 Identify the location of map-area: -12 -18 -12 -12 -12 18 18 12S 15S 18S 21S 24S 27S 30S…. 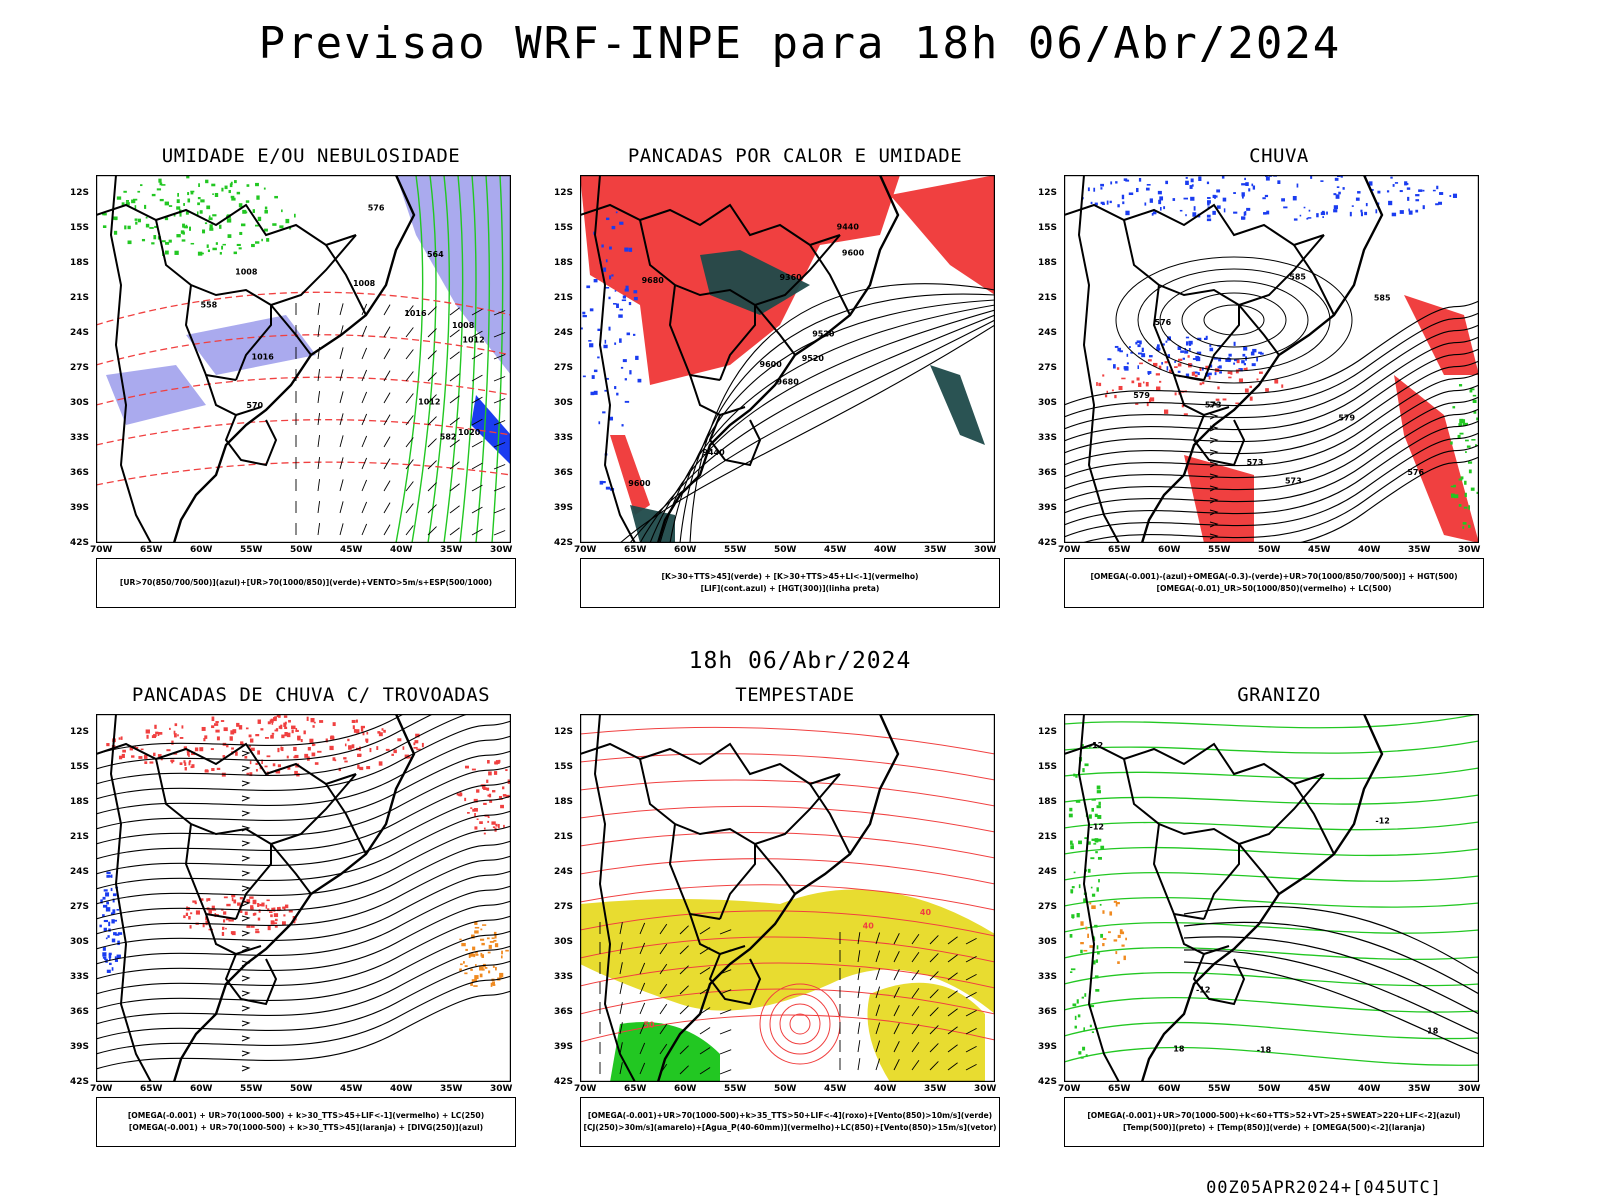
(1266, 904).